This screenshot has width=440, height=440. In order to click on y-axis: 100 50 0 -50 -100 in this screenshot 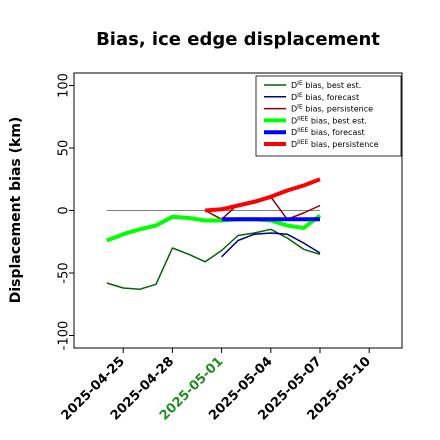, I will do `click(65, 212)`.